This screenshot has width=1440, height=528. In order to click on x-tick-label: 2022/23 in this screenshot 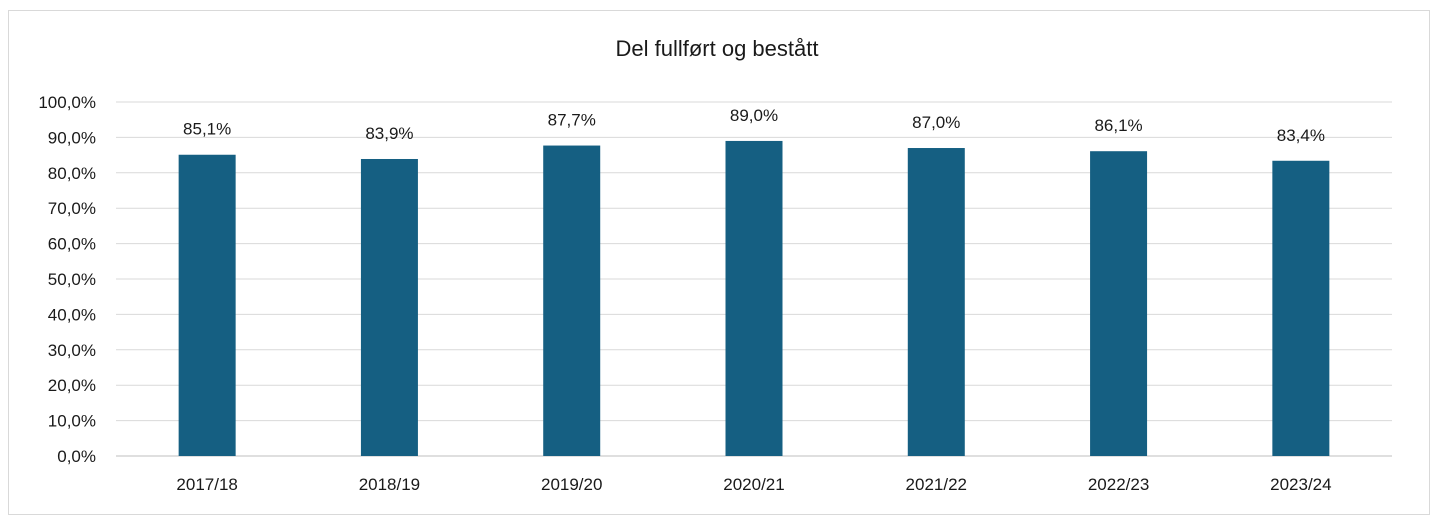, I will do `click(1118, 484)`.